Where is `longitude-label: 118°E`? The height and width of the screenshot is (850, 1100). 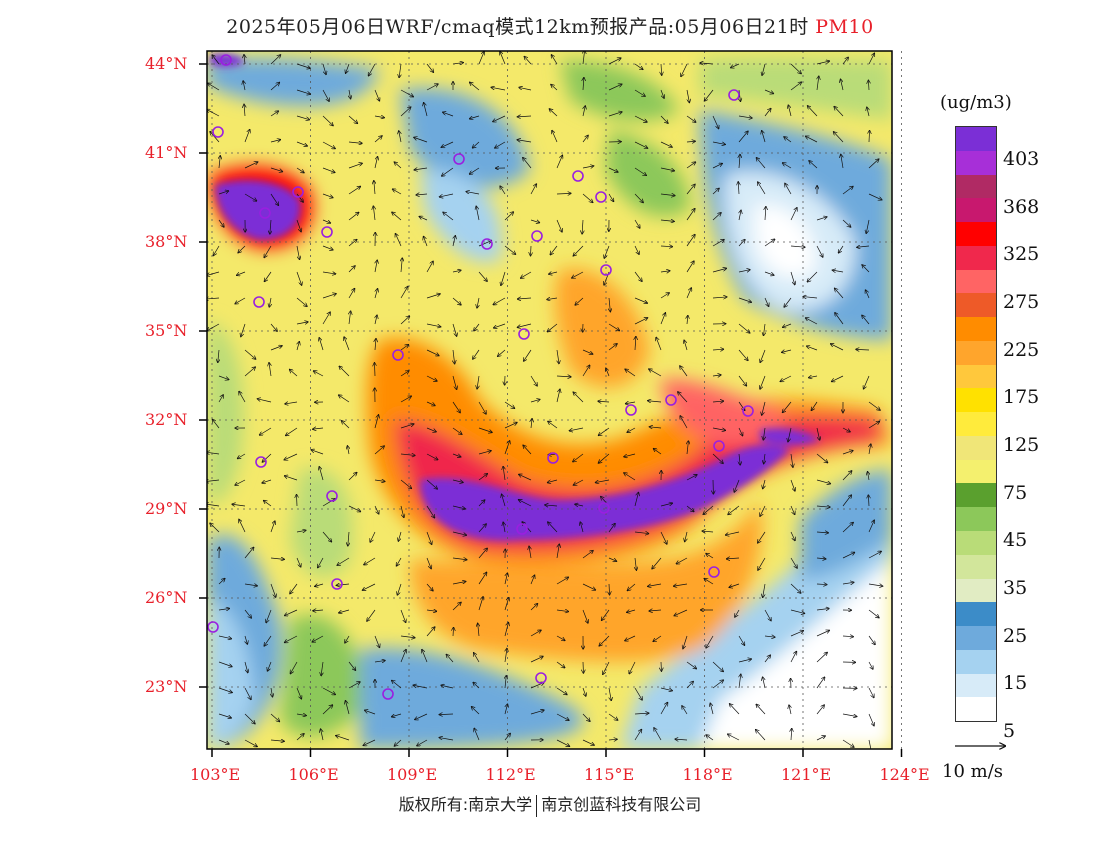 longitude-label: 118°E is located at coordinates (707, 774).